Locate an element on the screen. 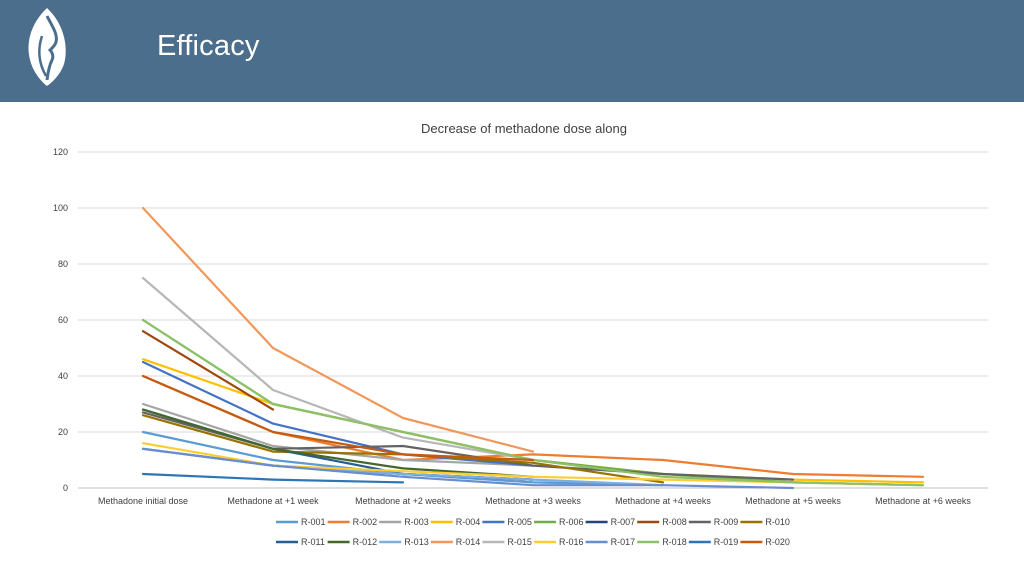  y-axis-ticks: 0 20 40 60 80 100 120 is located at coordinates (60, 320).